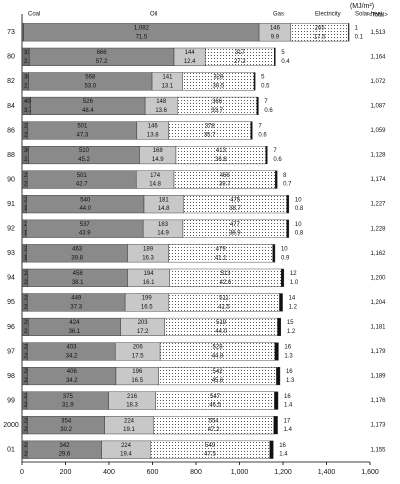  What do you see at coordinates (76, 299) in the screenshot?
I see `value-label: 449` at bounding box center [76, 299].